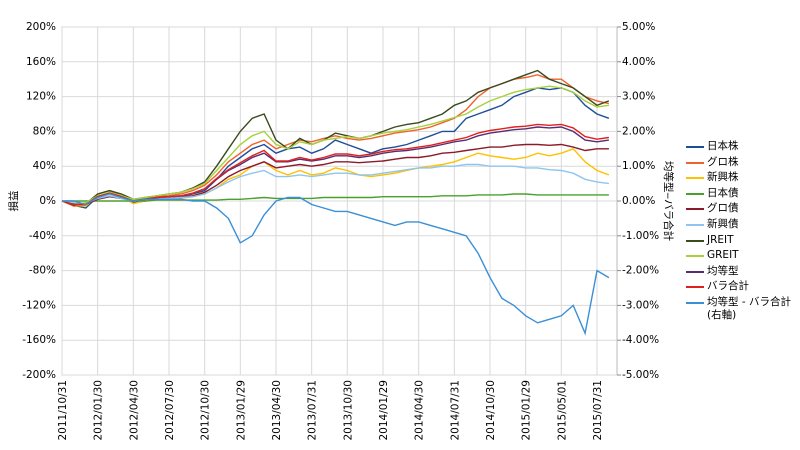 This screenshot has width=800, height=450. What do you see at coordinates (640, 271) in the screenshot?
I see `y2-tick-label: -2.00%` at bounding box center [640, 271].